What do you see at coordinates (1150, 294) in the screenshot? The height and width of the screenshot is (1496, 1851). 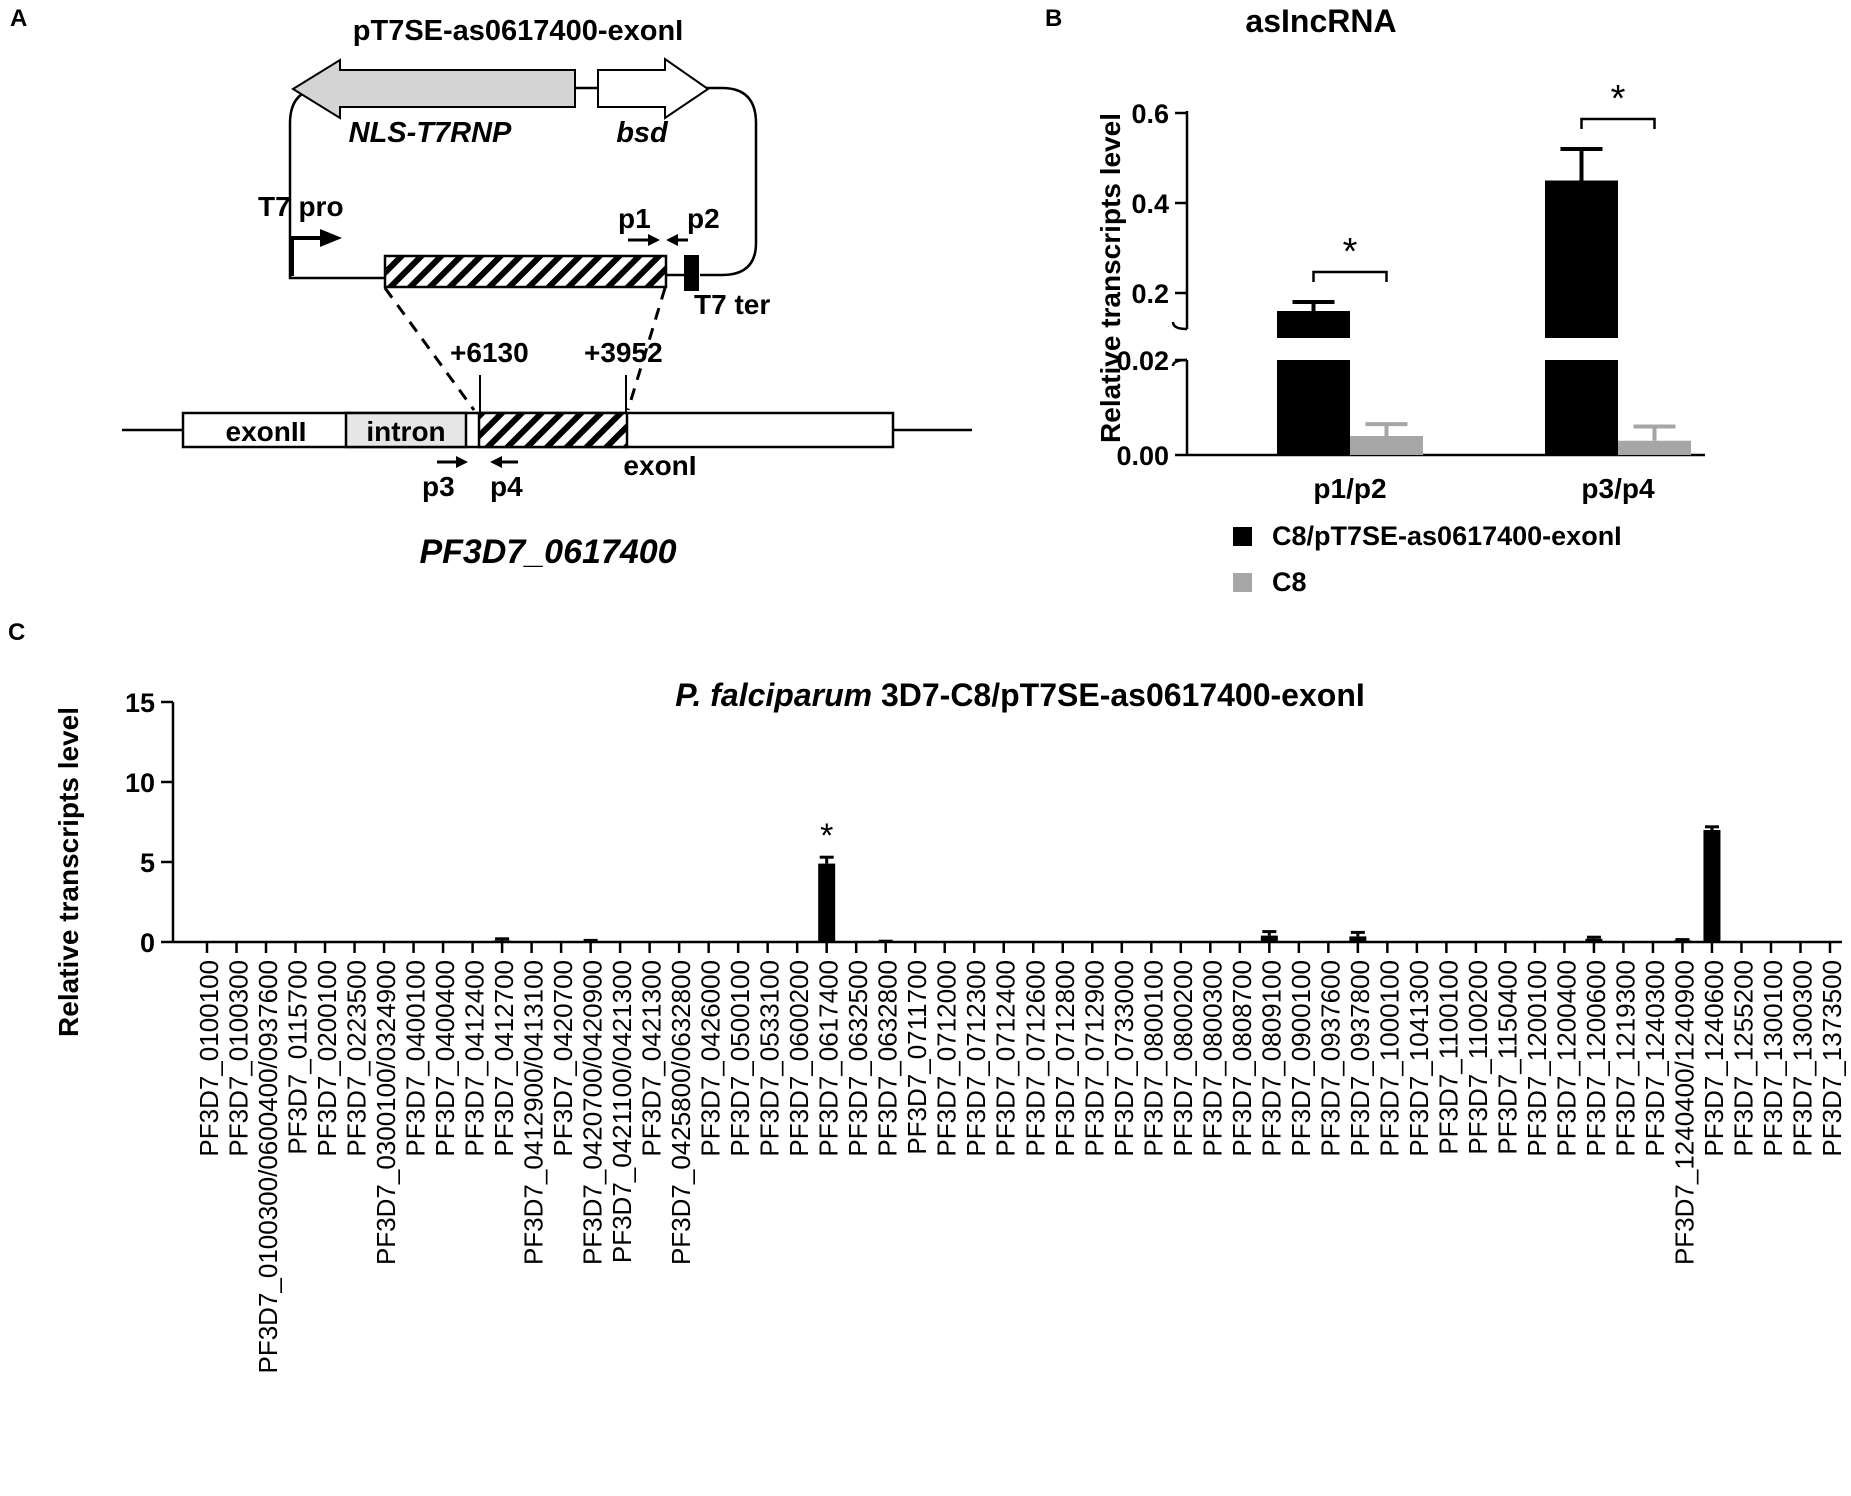 I see `panel-b-y-tick-label: 0.2` at bounding box center [1150, 294].